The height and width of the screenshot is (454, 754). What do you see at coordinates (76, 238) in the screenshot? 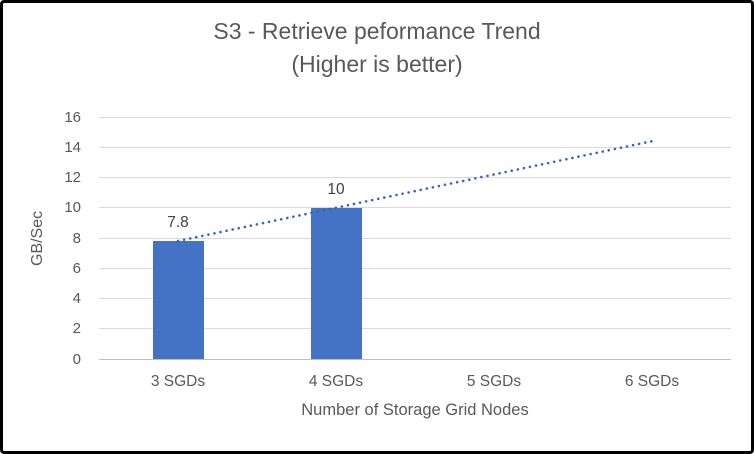
I see `y-tick-label-8: 8` at bounding box center [76, 238].